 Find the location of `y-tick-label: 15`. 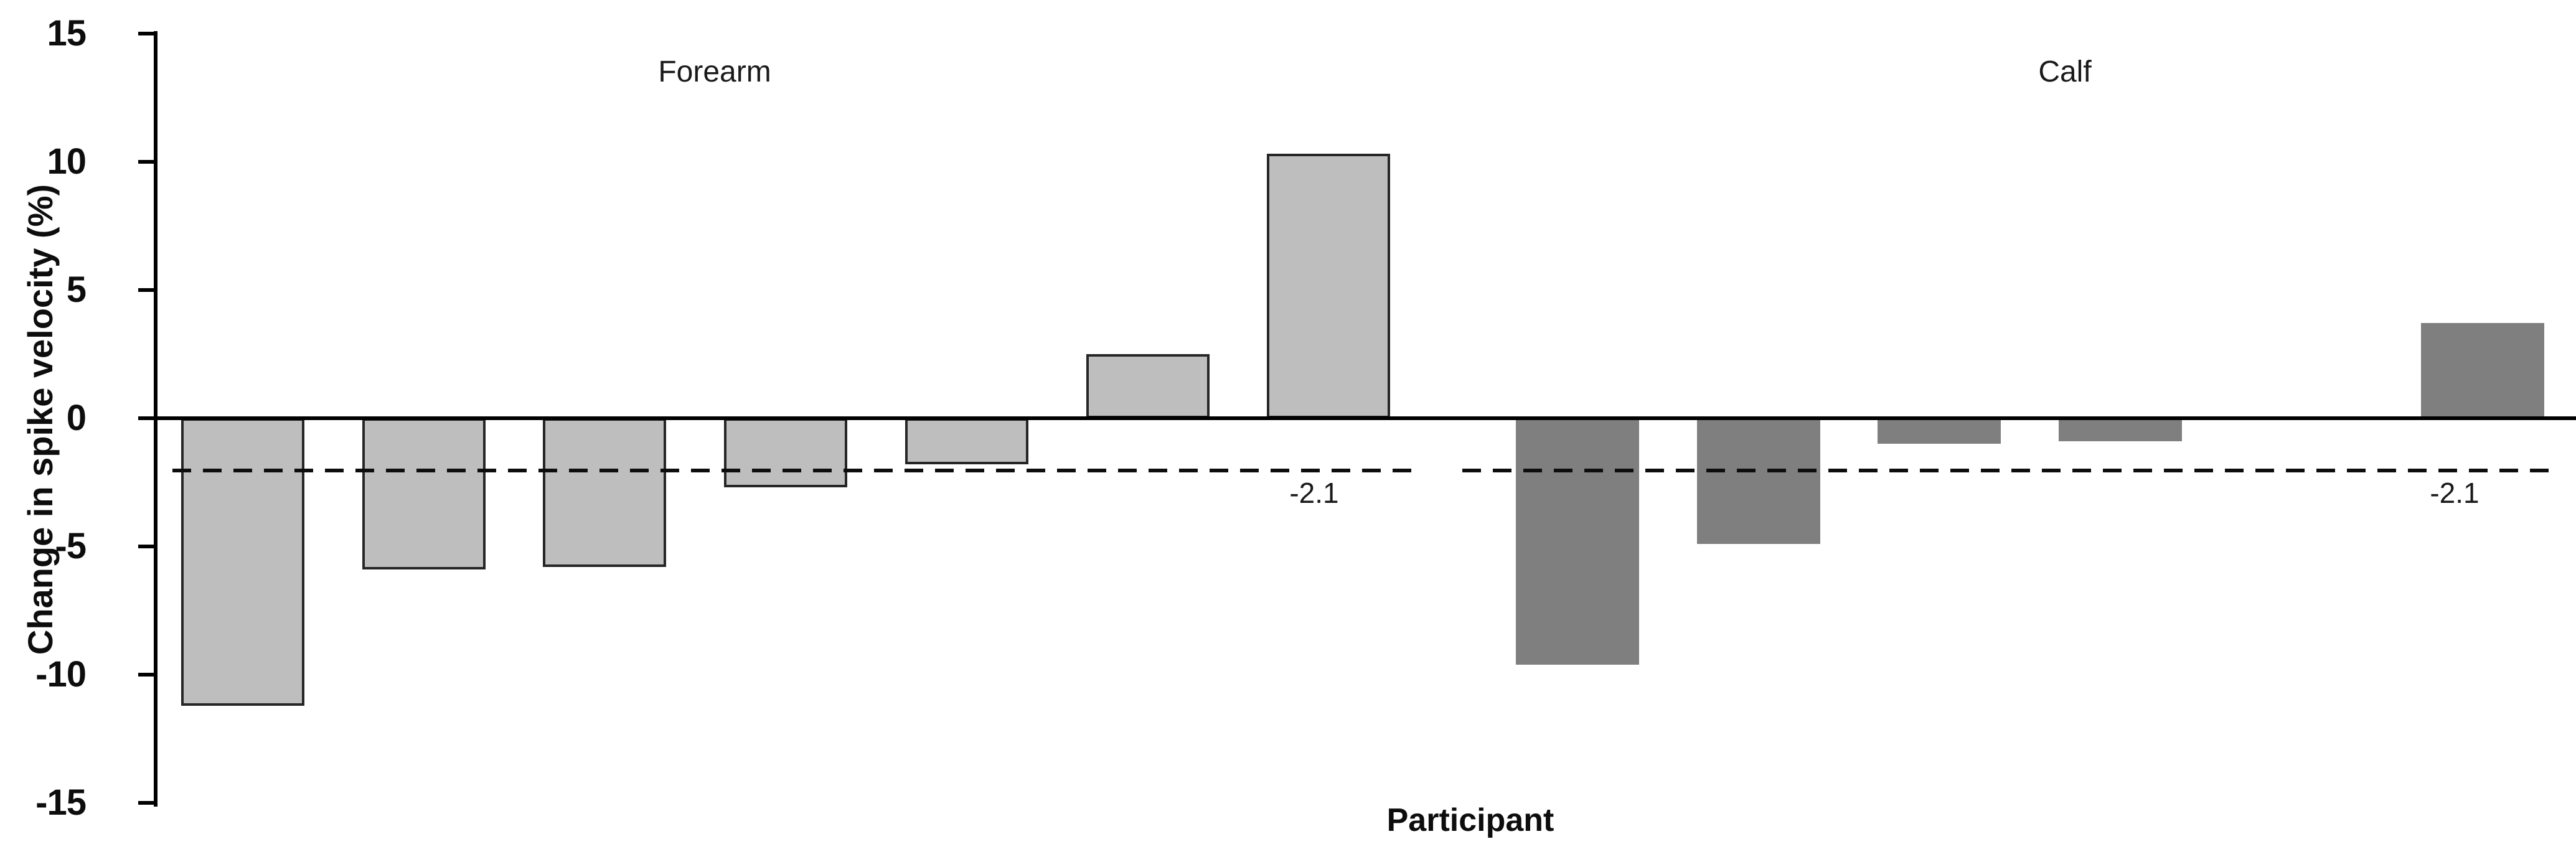

y-tick-label: 15 is located at coordinates (67, 33).